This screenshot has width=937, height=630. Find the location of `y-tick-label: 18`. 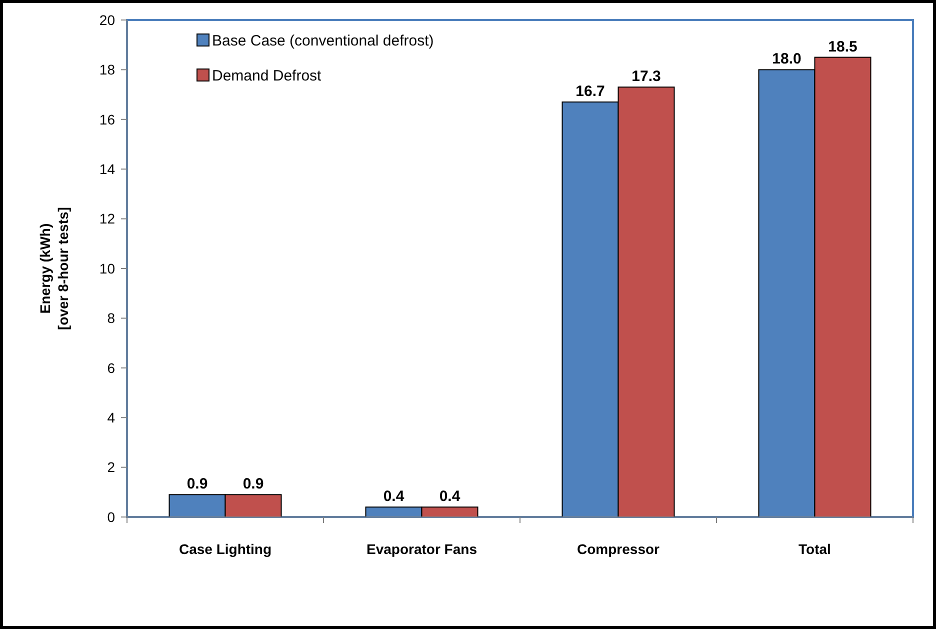

y-tick-label: 18 is located at coordinates (107, 70).